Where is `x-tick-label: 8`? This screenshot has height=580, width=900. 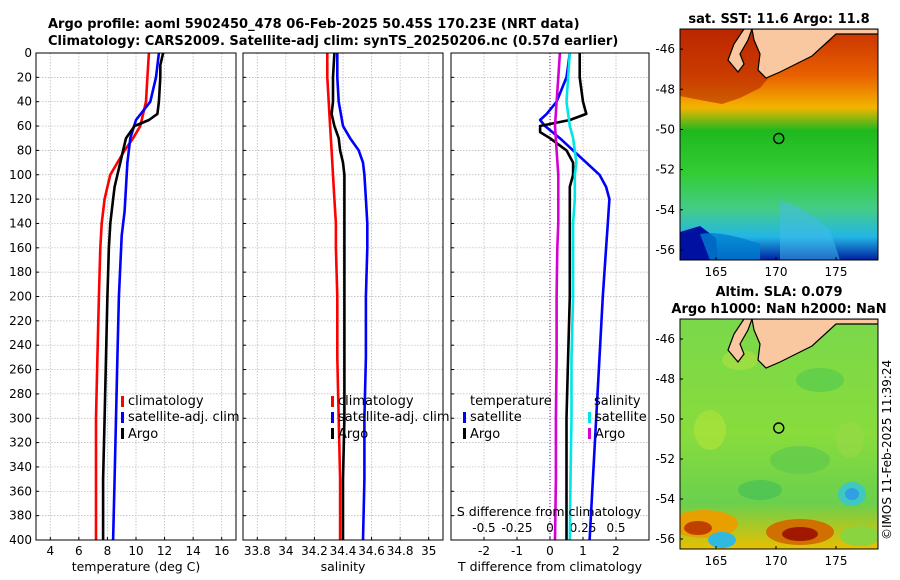
x-tick-label: 8 is located at coordinates (108, 551).